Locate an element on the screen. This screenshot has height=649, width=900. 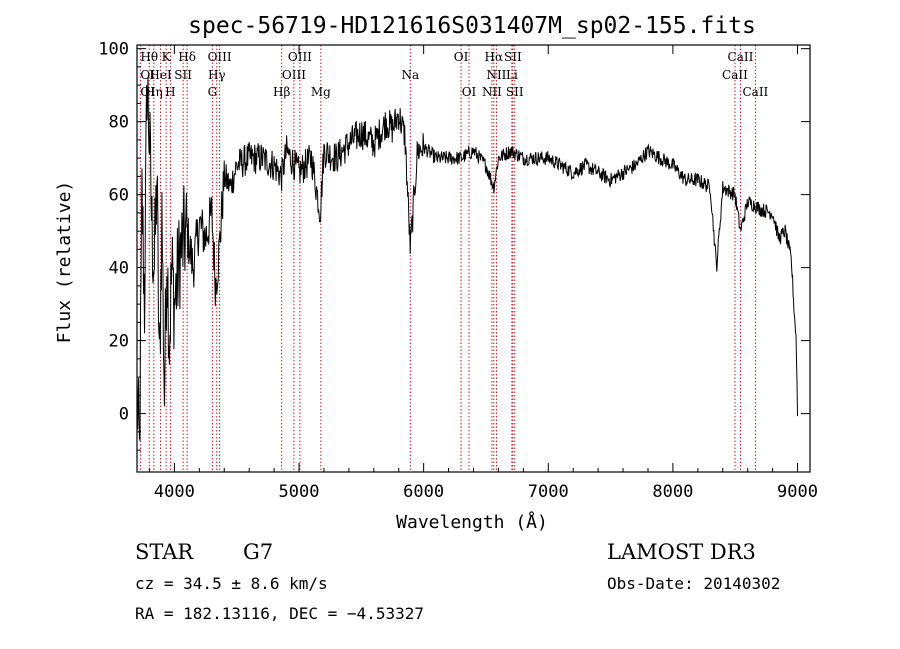
y-tick-label-4: 80 is located at coordinates (119, 123).